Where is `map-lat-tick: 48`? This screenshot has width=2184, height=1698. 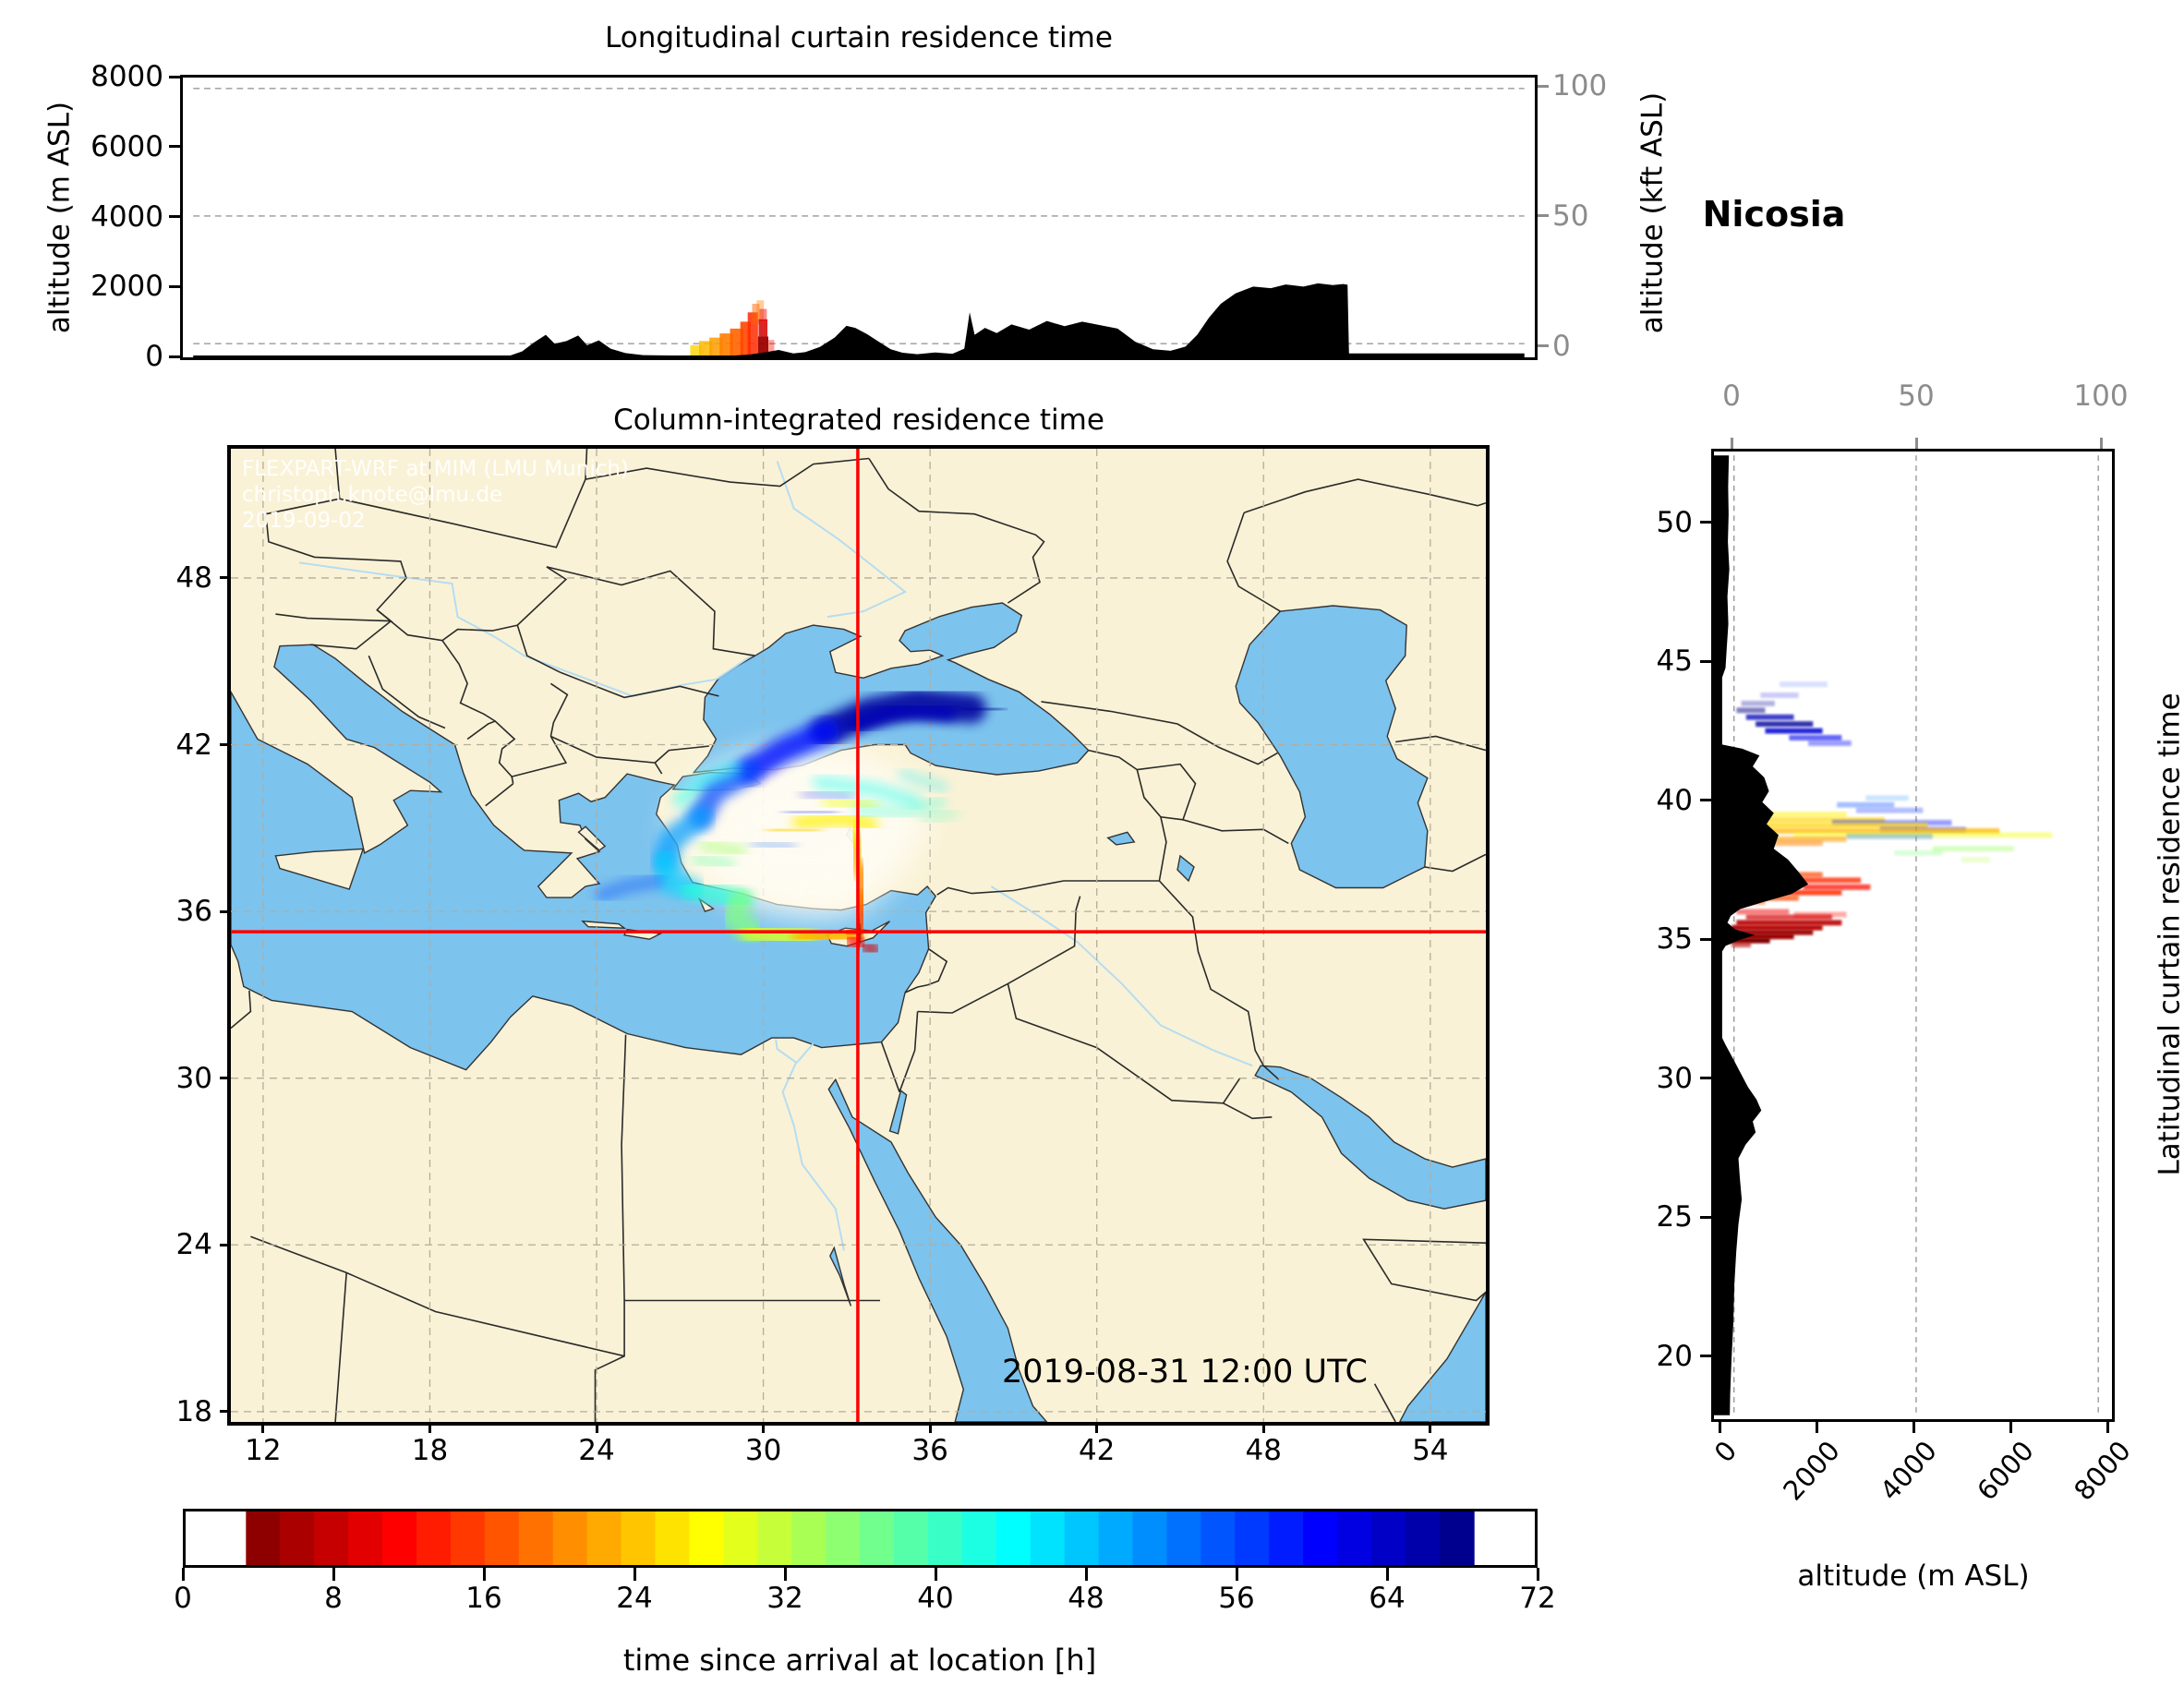
map-lat-tick: 48 is located at coordinates (193, 577).